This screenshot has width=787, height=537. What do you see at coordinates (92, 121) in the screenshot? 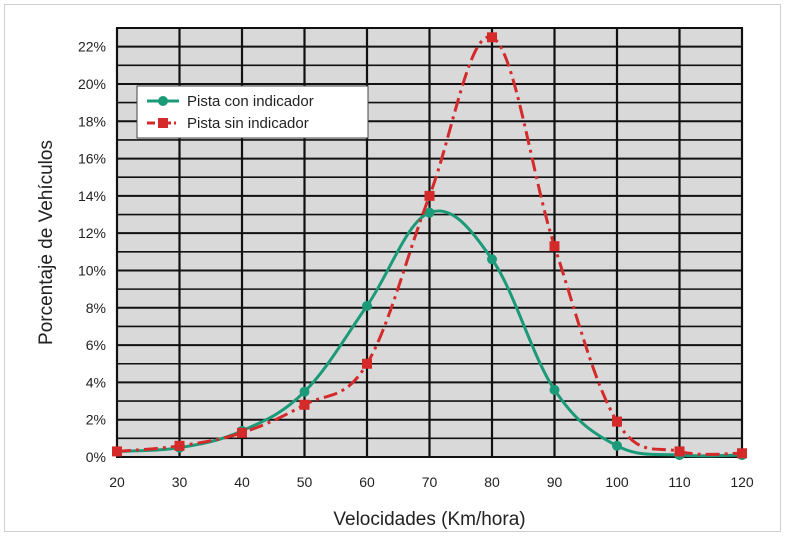
I see `y-tick-label: 18%` at bounding box center [92, 121].